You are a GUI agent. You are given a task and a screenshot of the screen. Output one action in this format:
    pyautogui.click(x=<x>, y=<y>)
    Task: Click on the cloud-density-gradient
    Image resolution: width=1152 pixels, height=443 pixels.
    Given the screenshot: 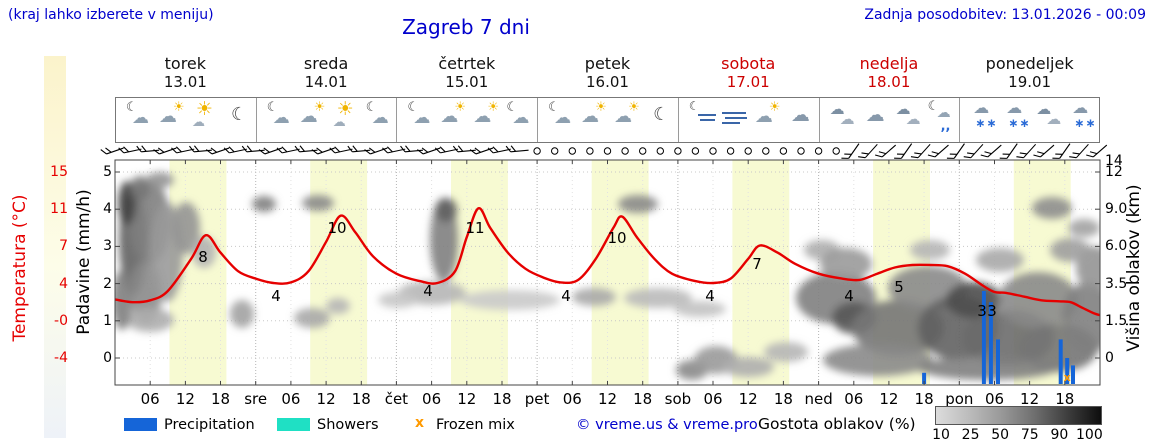 What is the action you would take?
    pyautogui.click(x=1018, y=415)
    